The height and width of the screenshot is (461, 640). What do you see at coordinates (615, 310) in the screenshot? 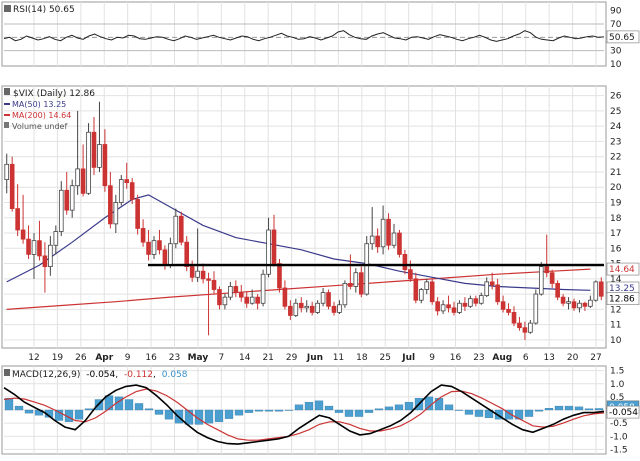
I see `y-tick-label: 12` at bounding box center [615, 310].